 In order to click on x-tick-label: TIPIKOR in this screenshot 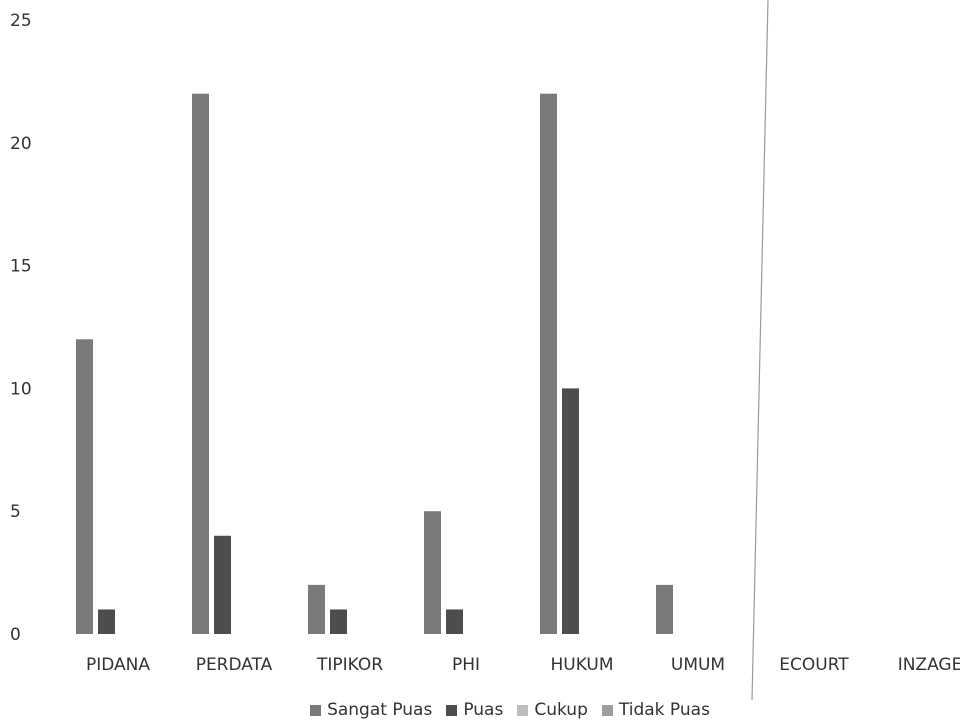, I will do `click(349, 665)`.